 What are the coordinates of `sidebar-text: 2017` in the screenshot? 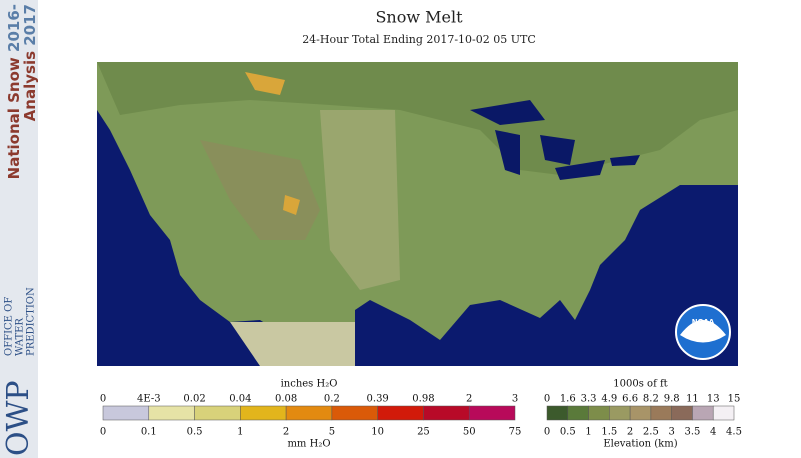 It's located at (30, 25).